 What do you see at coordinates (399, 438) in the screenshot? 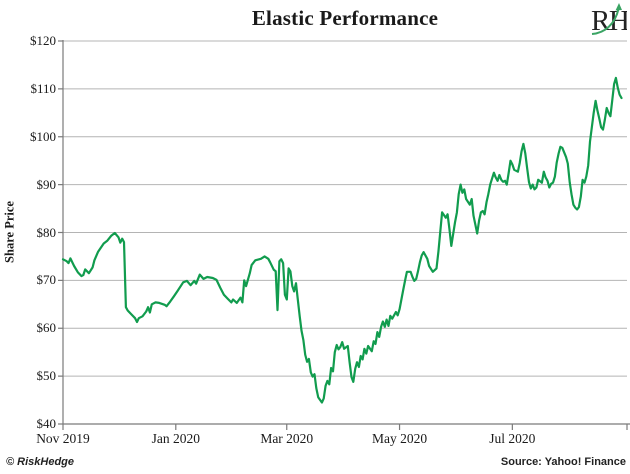
I see `x-axis-tick-label: May 2020` at bounding box center [399, 438].